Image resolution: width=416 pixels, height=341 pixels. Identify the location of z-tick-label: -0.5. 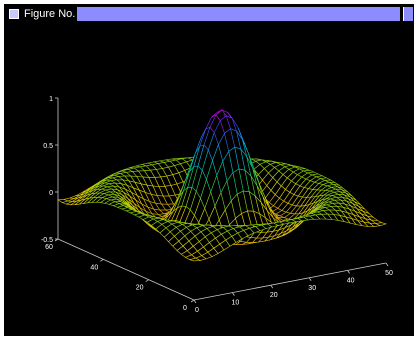
(47, 240).